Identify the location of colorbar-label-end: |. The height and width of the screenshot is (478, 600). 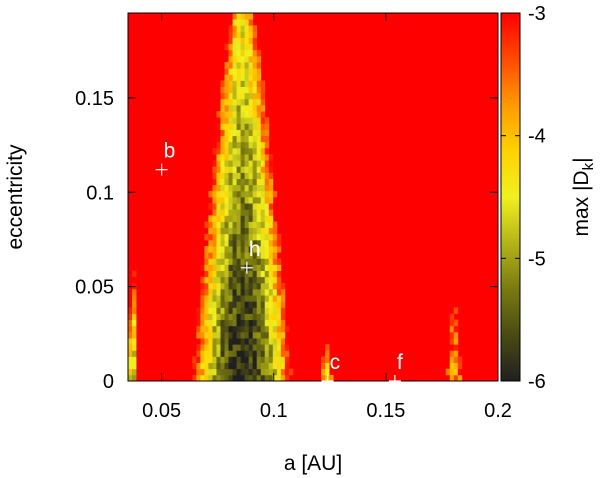
(581, 159).